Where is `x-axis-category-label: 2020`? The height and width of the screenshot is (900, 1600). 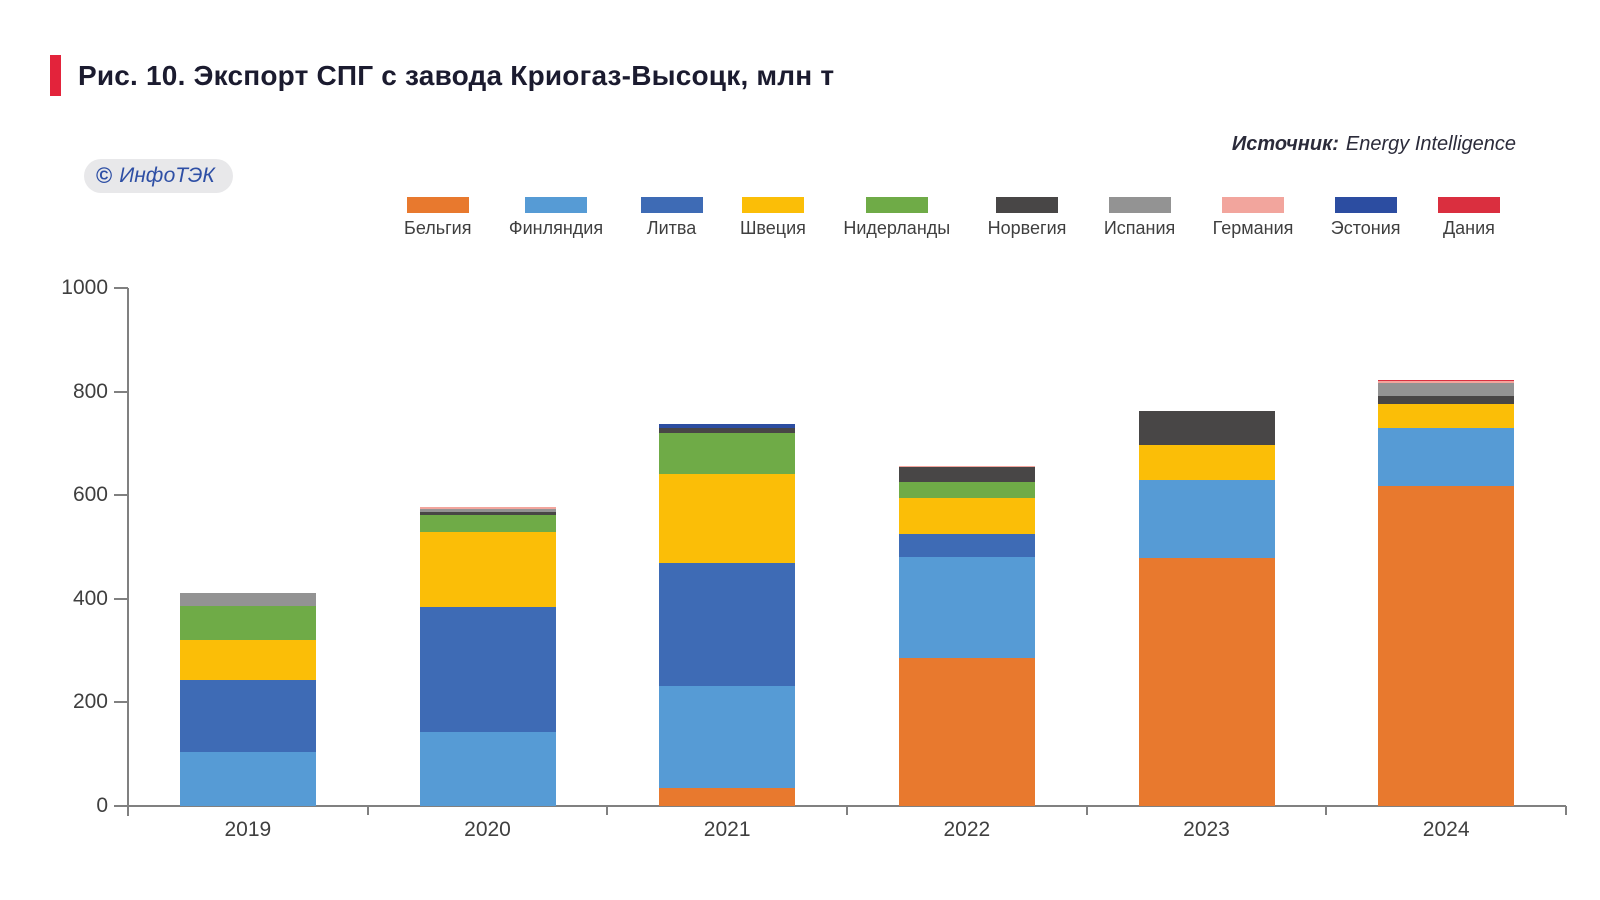 x-axis-category-label: 2020 is located at coordinates (487, 829).